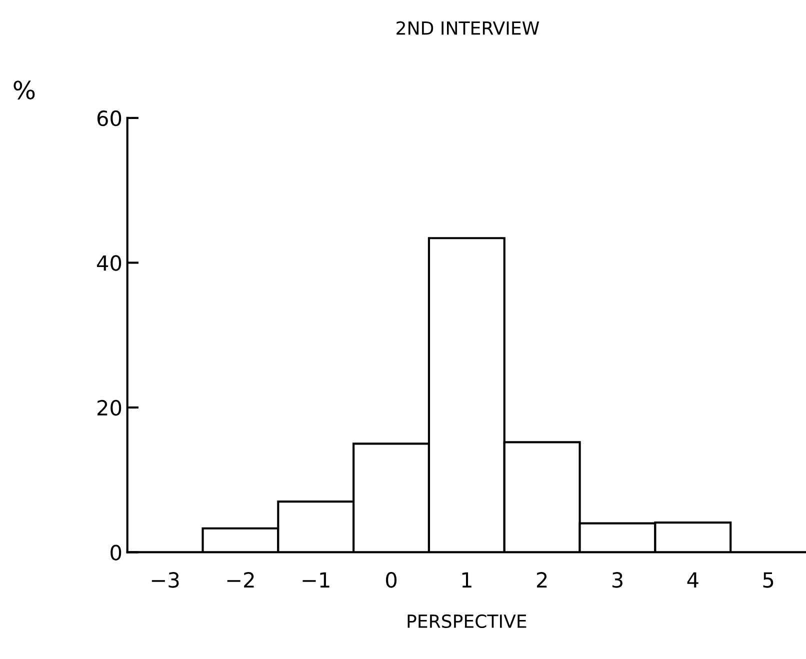 The image size is (806, 659). I want to click on x-tick-label: 3, so click(617, 580).